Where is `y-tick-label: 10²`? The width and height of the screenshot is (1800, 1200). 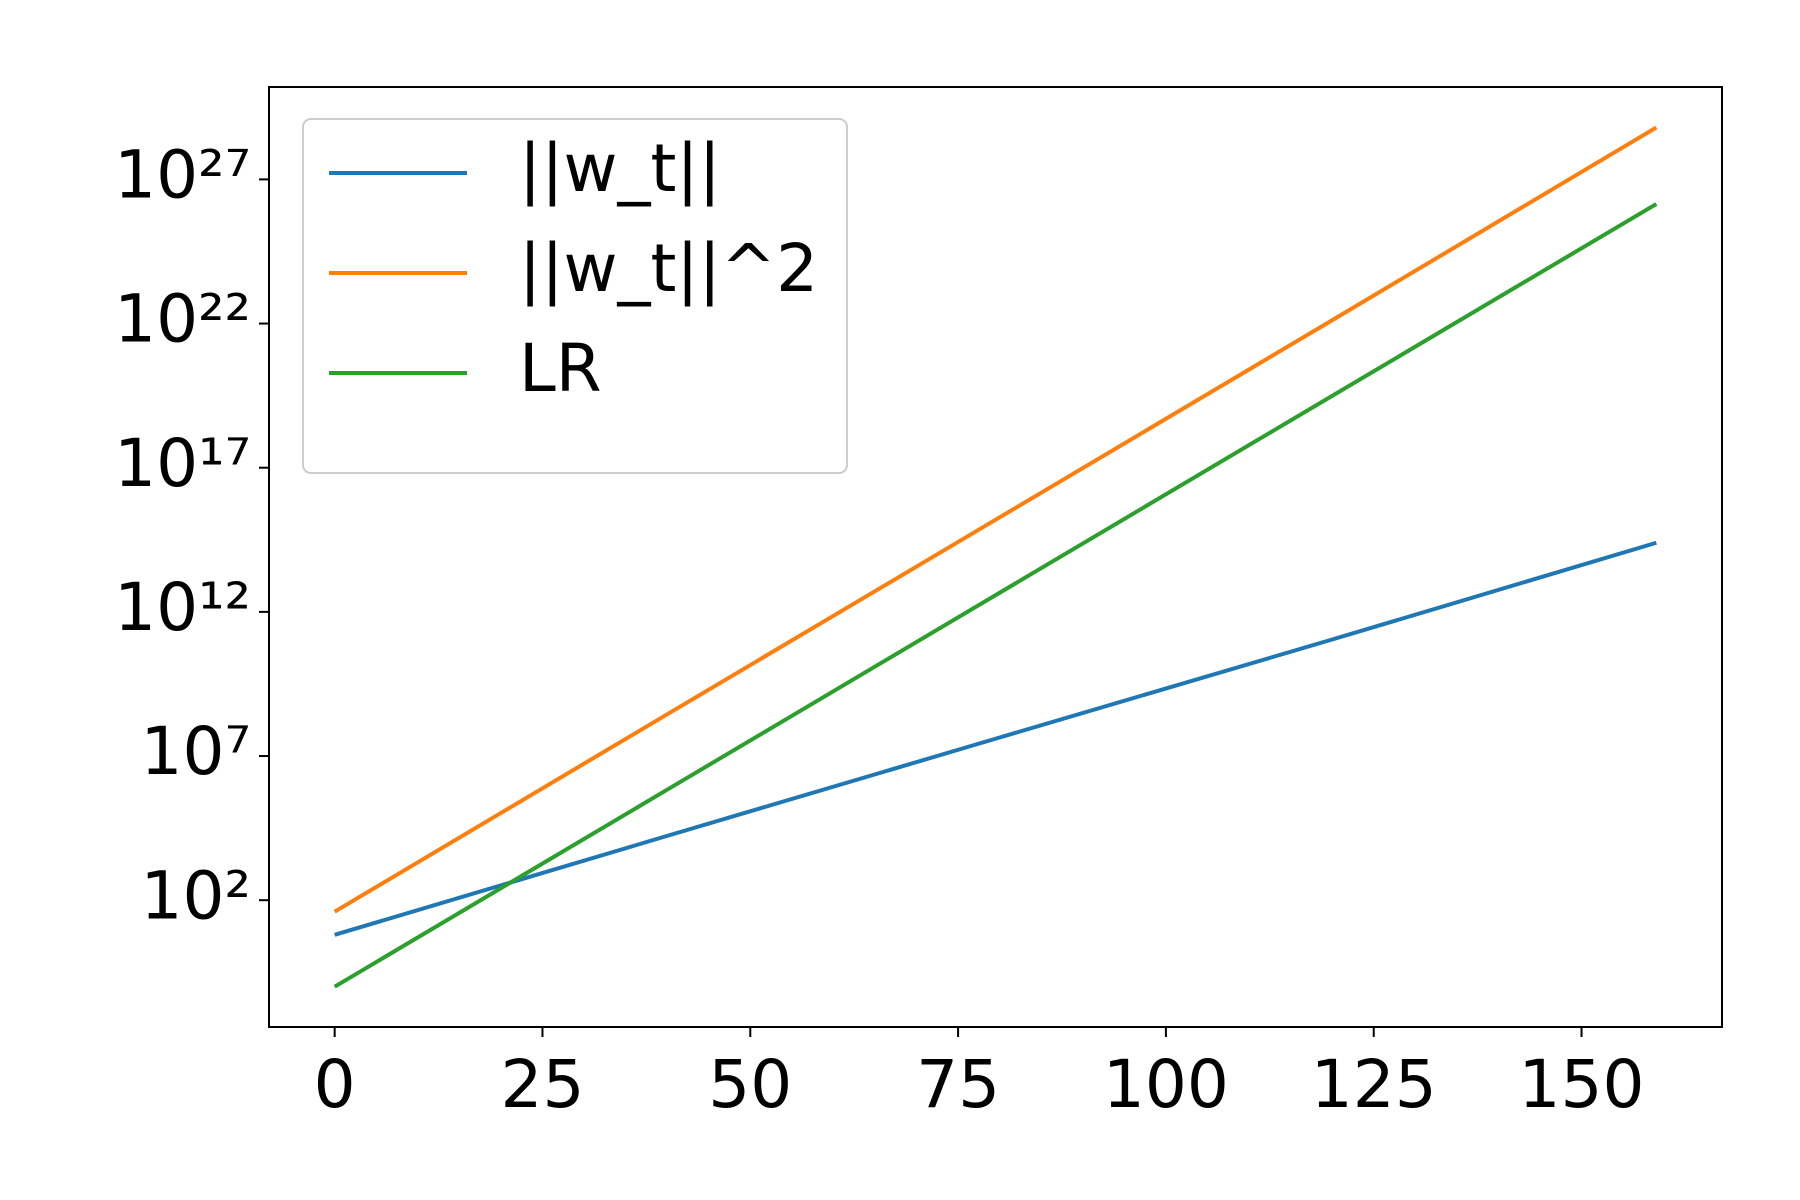 y-tick-label: 10² is located at coordinates (196, 895).